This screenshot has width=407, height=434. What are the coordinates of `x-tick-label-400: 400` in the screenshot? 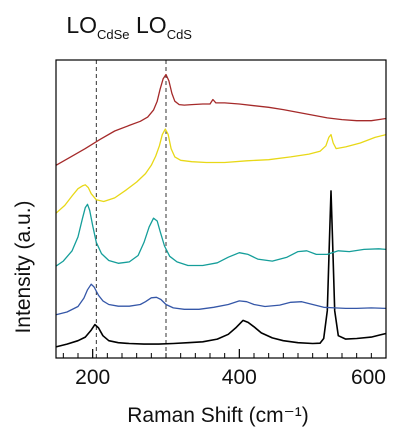 It's located at (239, 377).